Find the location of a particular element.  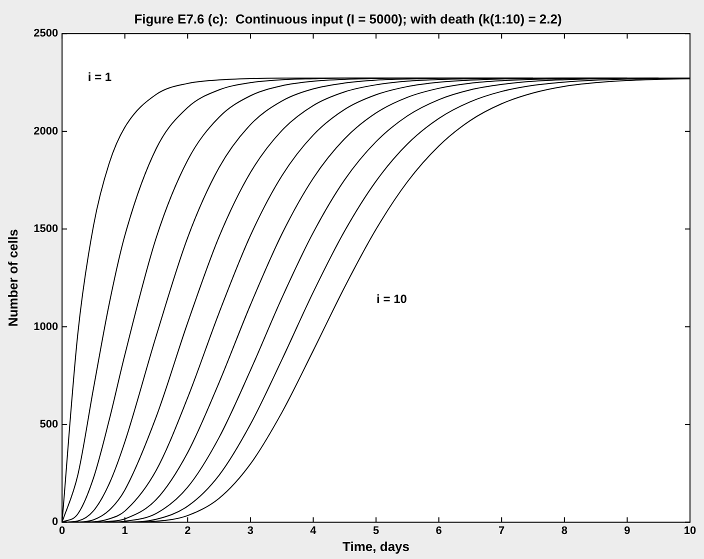

x-axis-title: Time, days is located at coordinates (376, 546).